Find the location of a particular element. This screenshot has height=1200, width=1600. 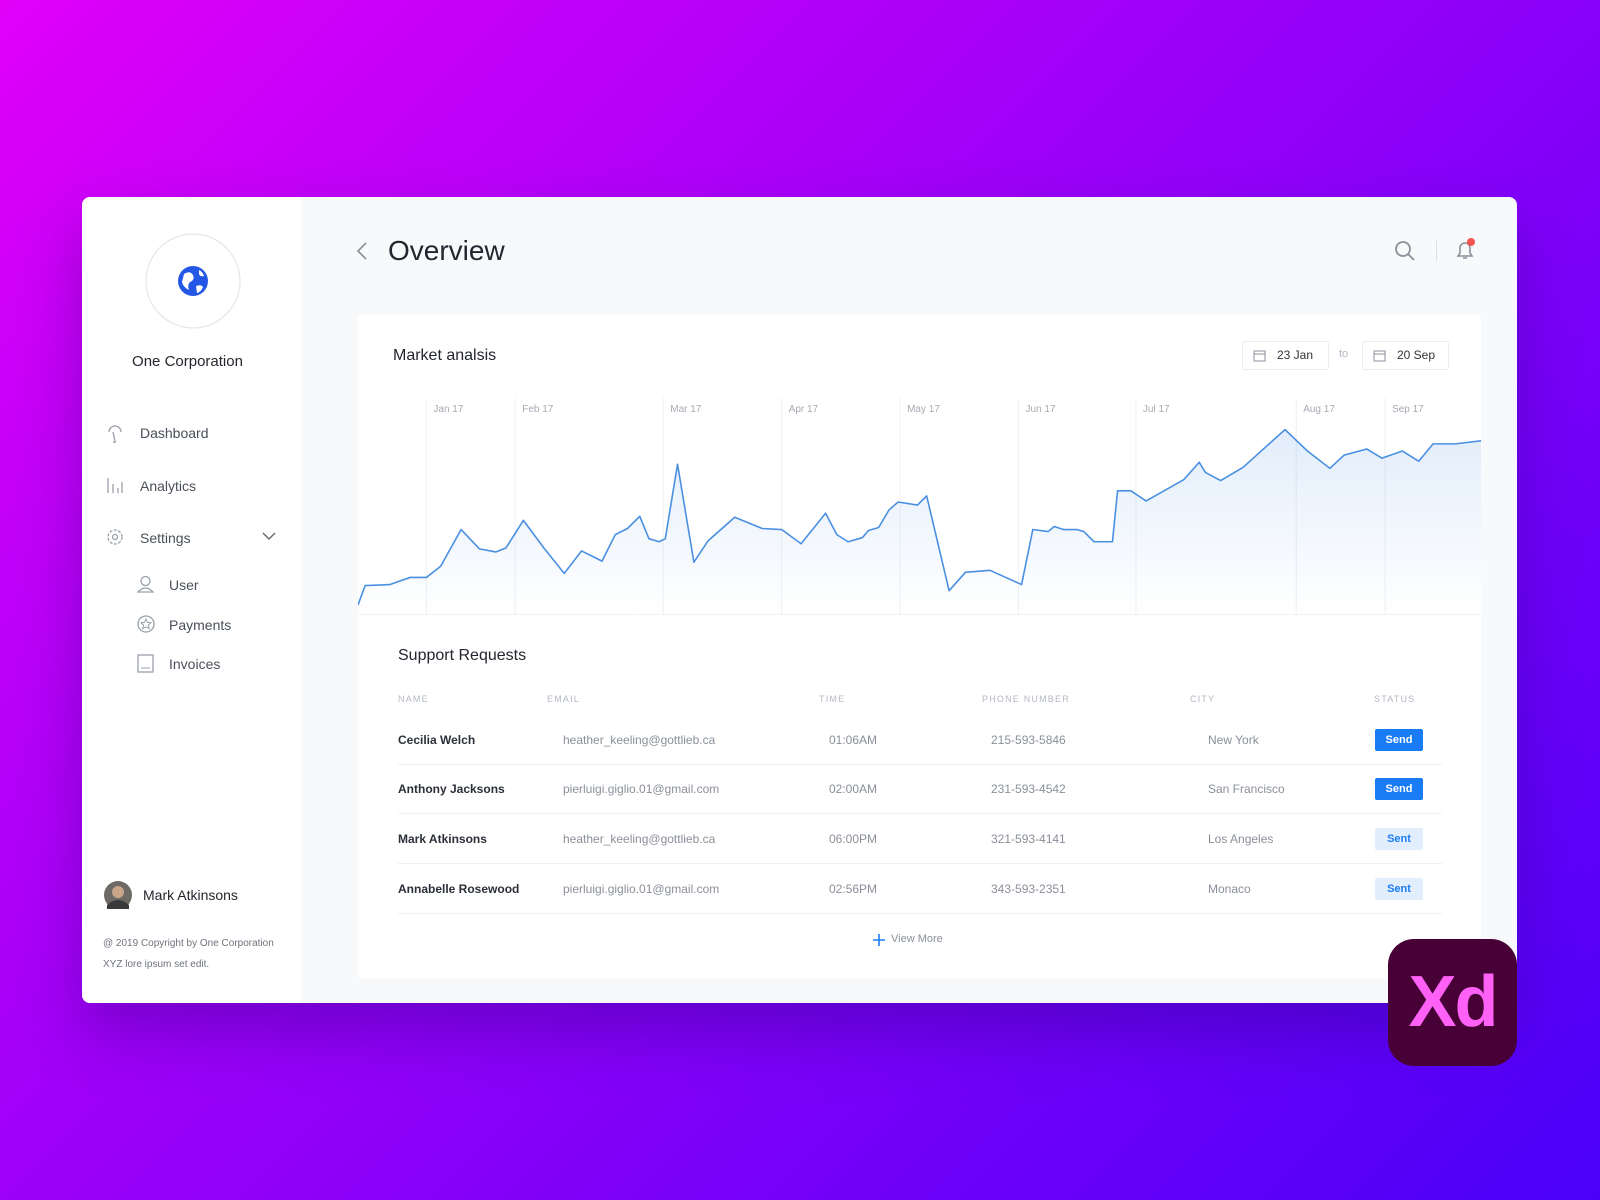

x-tick-label: Feb 17 is located at coordinates (538, 409).